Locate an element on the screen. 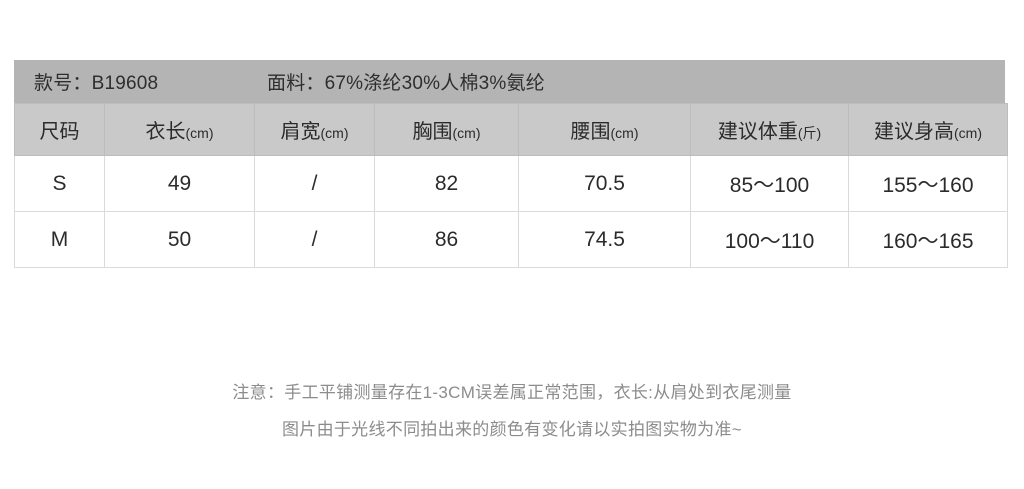 This screenshot has width=1024, height=489. column-header-bust: 胸围(cm) is located at coordinates (446, 129).